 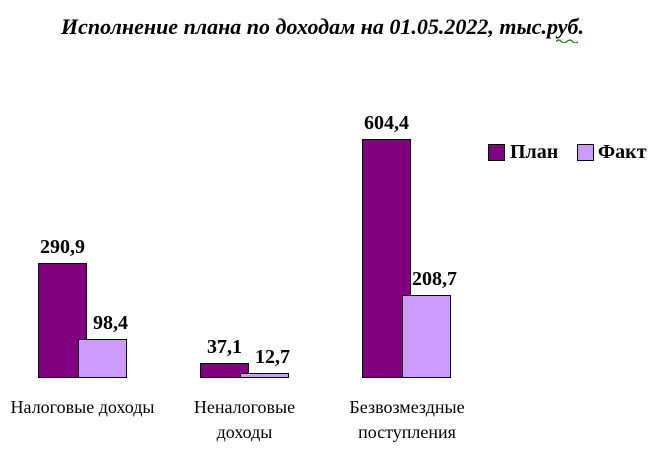 I want to click on value-label-plan-1: 37,1, so click(x=224, y=347).